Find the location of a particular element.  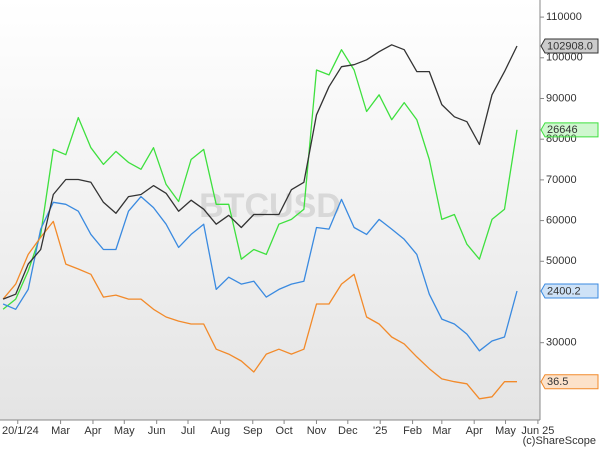

y-tick-label: 80000 is located at coordinates (561, 139).